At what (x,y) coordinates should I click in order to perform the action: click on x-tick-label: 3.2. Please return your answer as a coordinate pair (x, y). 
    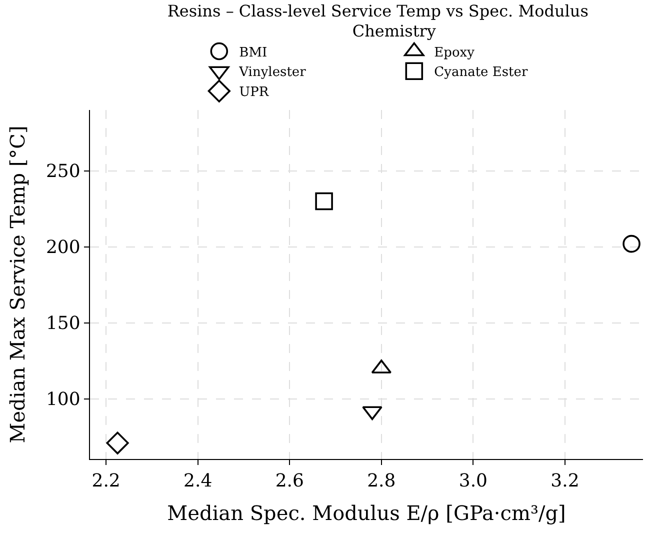
    Looking at the image, I should click on (565, 481).